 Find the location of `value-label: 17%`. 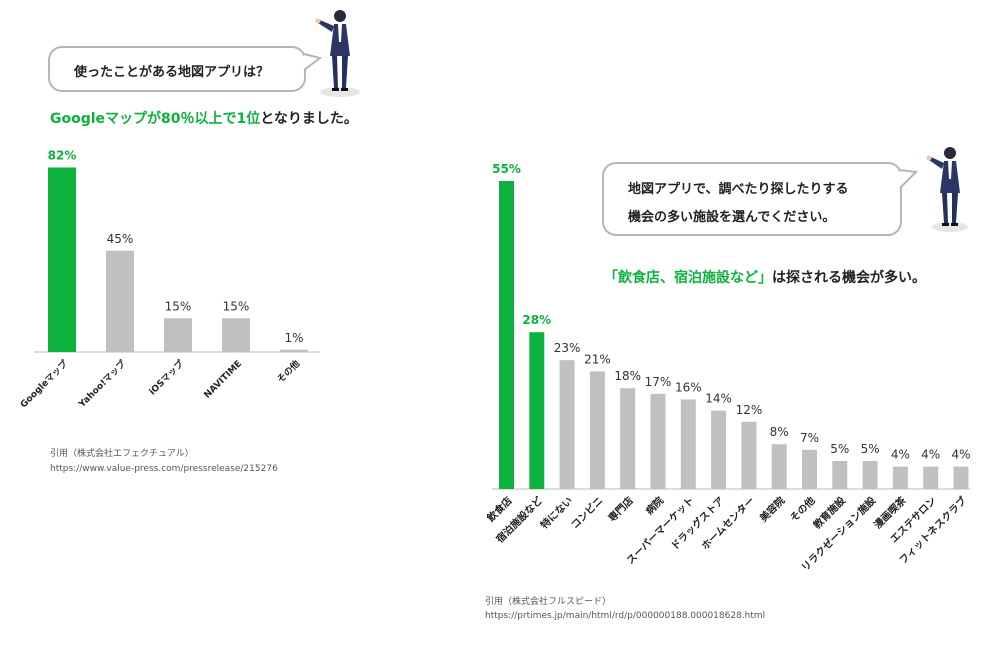

value-label: 17% is located at coordinates (658, 382).